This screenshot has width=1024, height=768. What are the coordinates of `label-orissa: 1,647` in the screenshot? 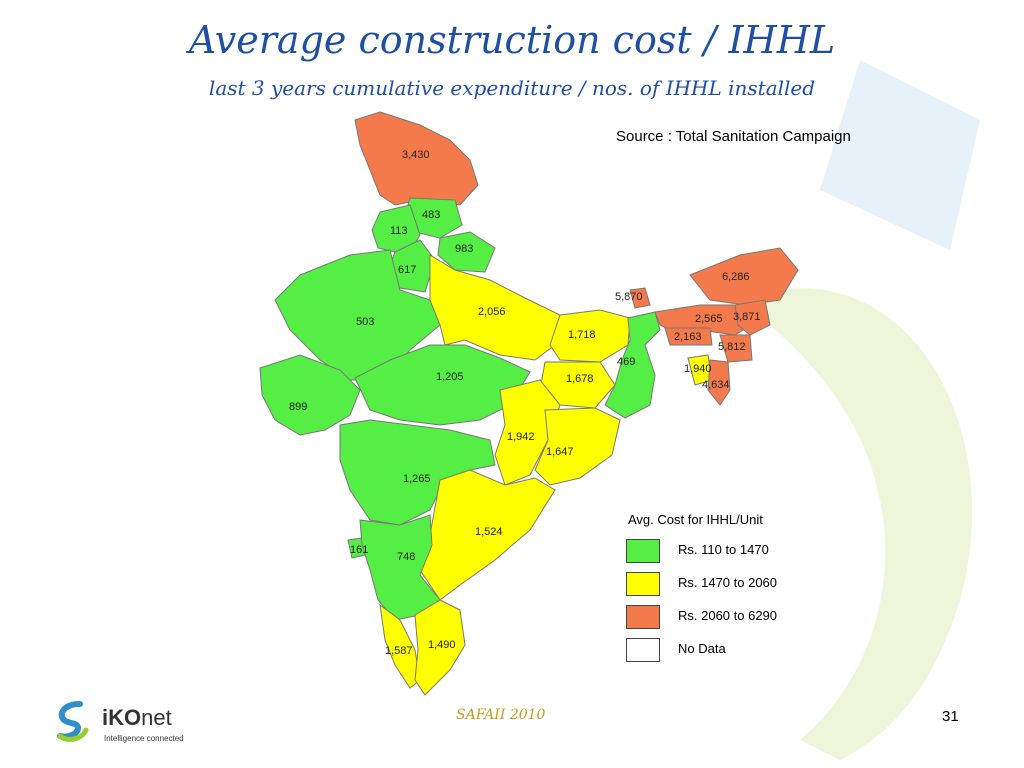 It's located at (560, 452).